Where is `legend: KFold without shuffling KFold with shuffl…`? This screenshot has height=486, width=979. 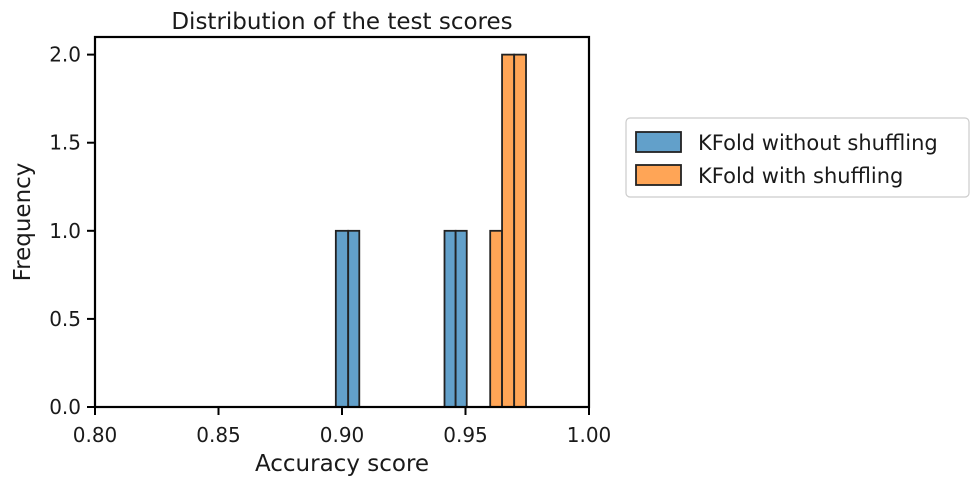 legend: KFold without shuffling KFold with shuffl… is located at coordinates (797, 157).